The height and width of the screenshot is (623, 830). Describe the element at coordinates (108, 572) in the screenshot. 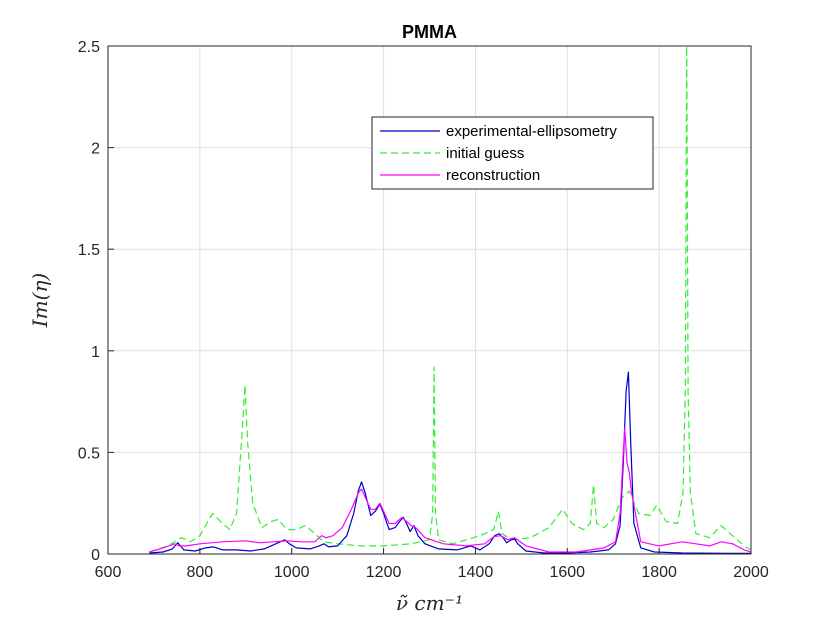

I see `x-tick-label: 600` at that location.